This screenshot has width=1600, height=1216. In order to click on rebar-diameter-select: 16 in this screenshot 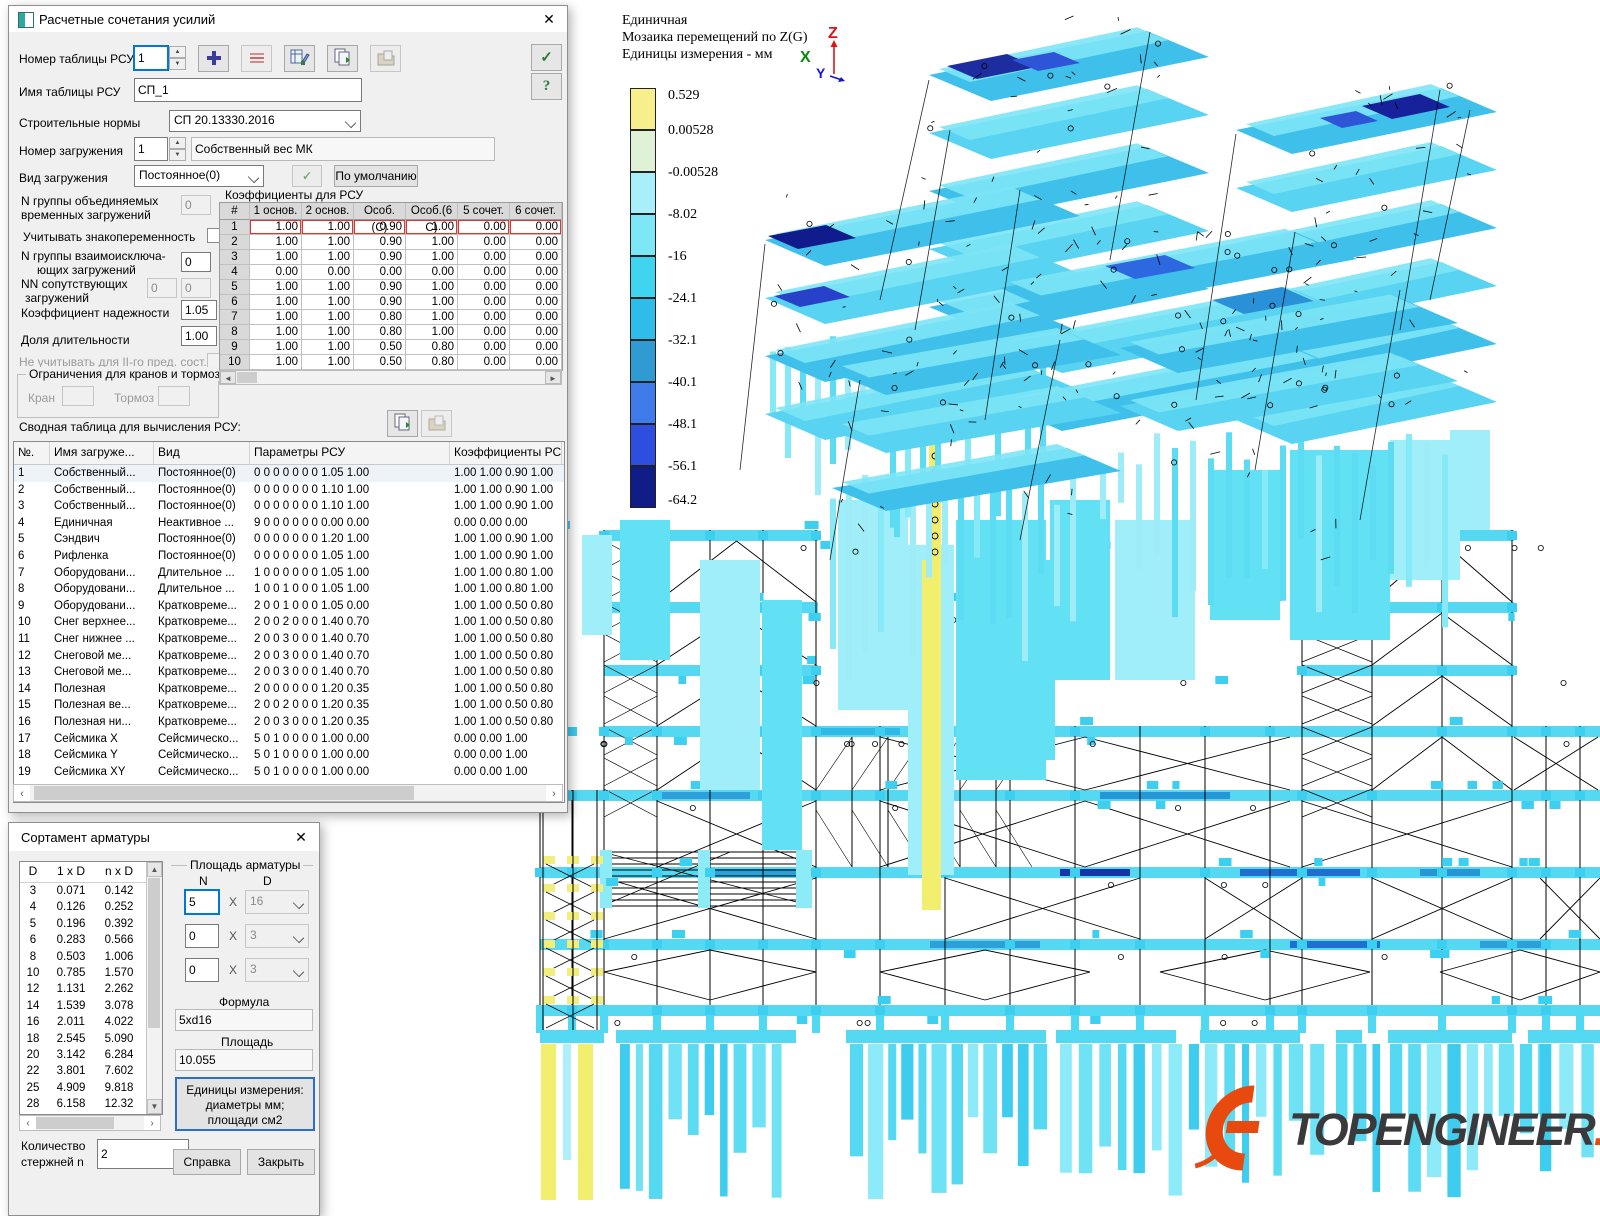, I will do `click(277, 902)`.